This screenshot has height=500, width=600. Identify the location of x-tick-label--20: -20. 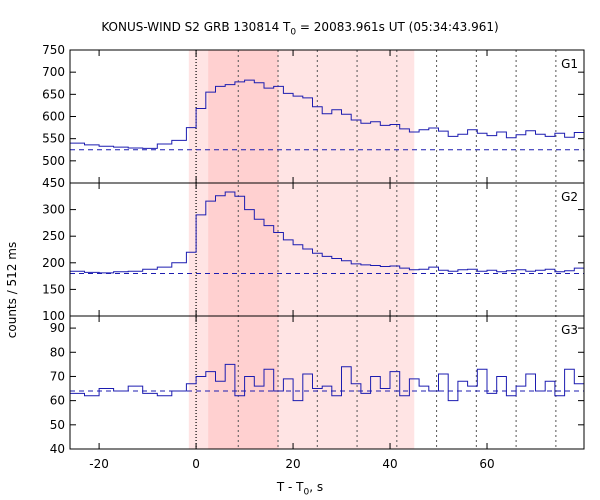
(99, 464).